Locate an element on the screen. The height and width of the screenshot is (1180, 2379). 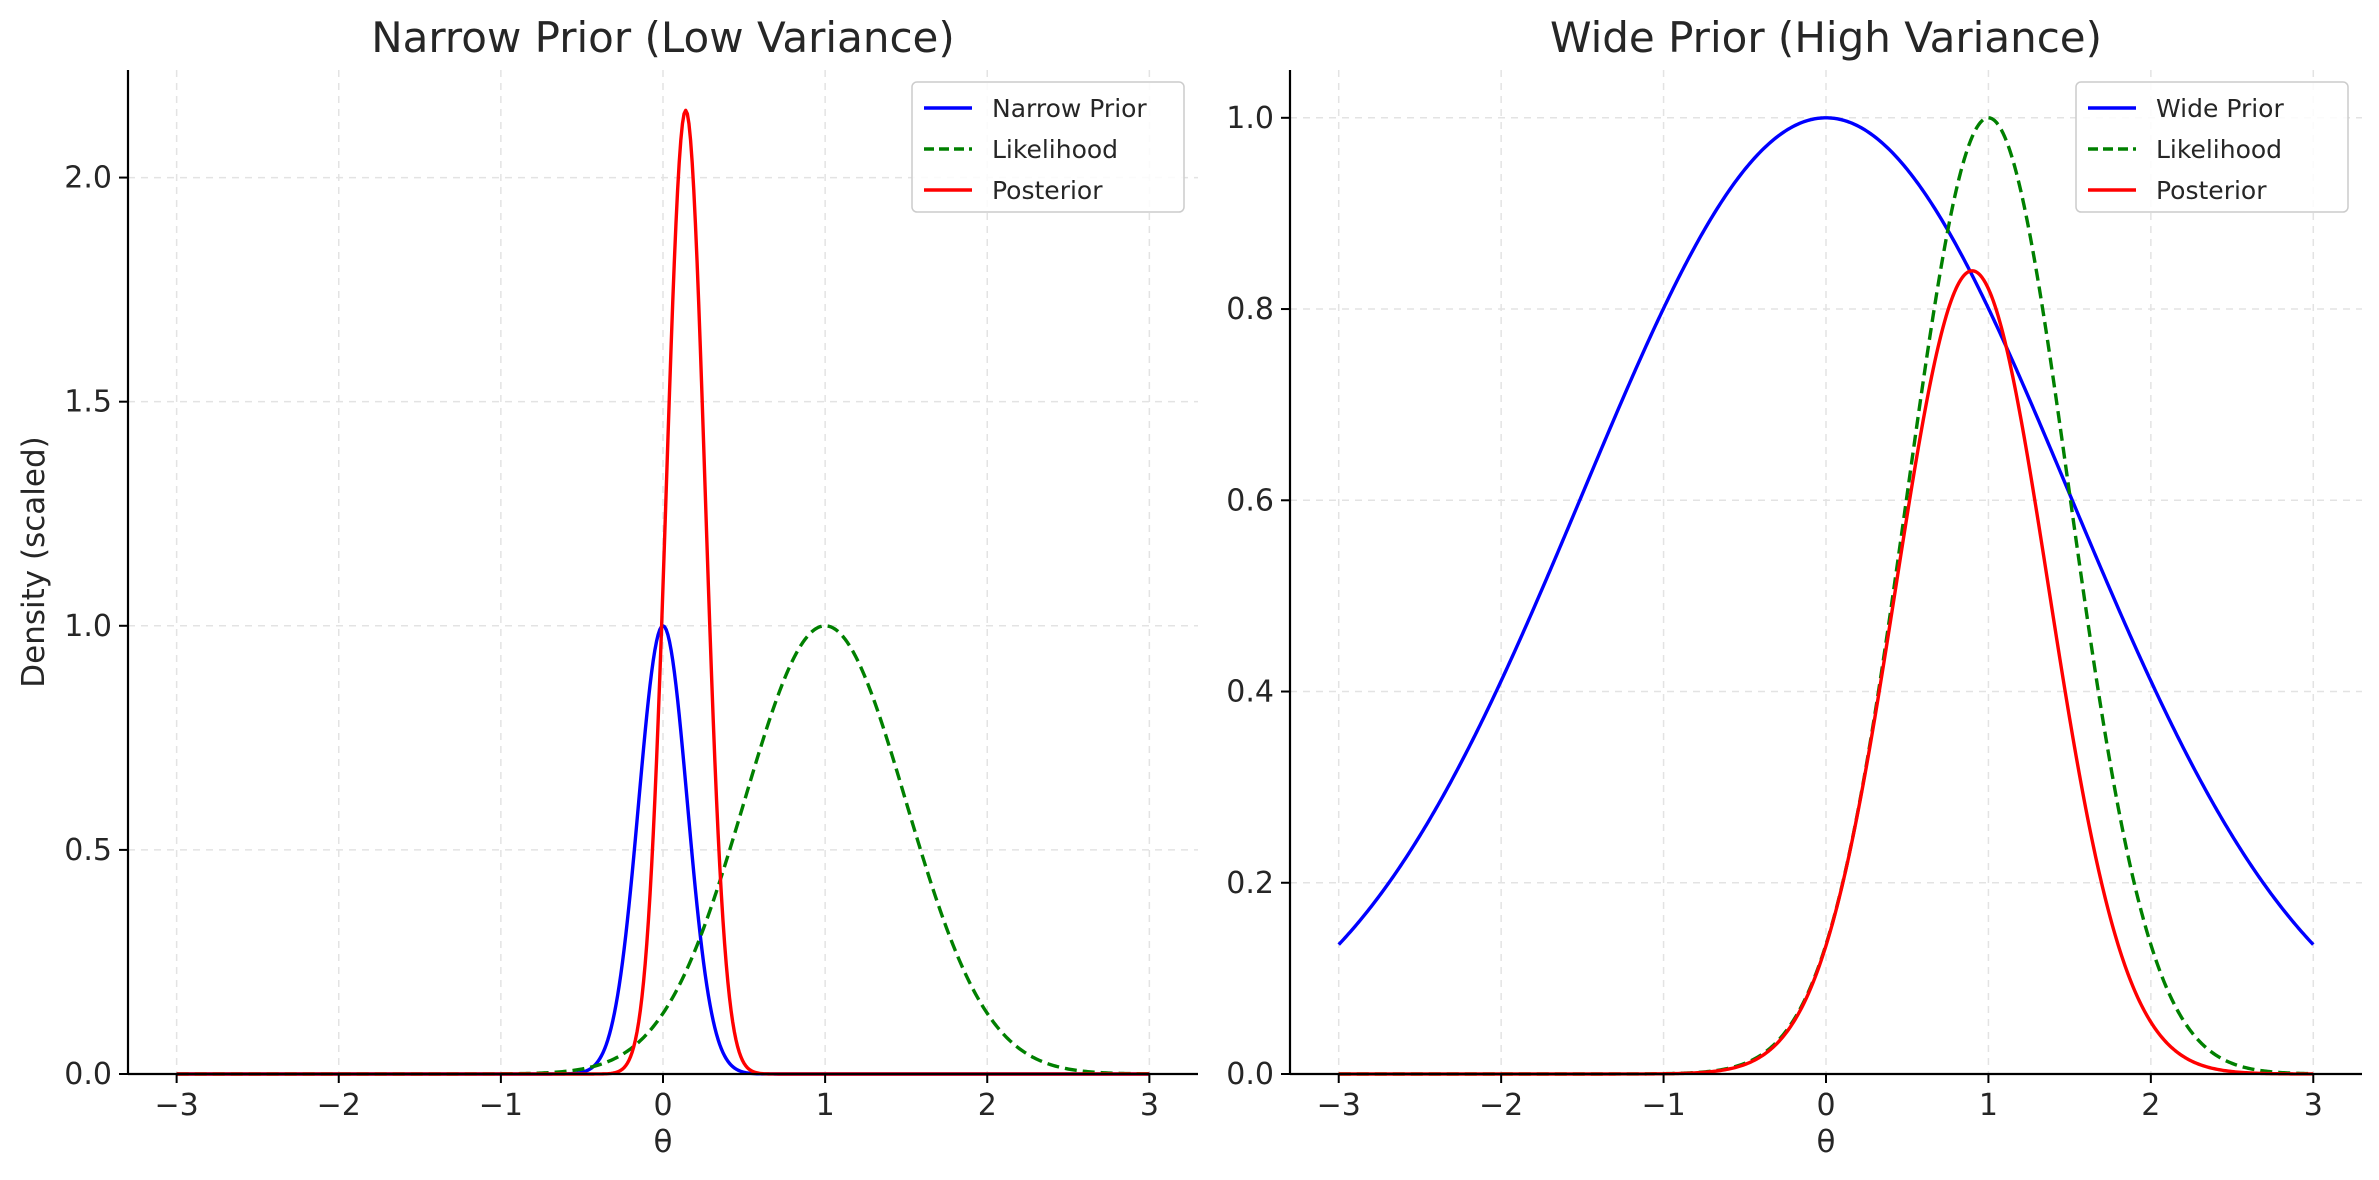
y-tick-label: 1.5 is located at coordinates (88, 402).